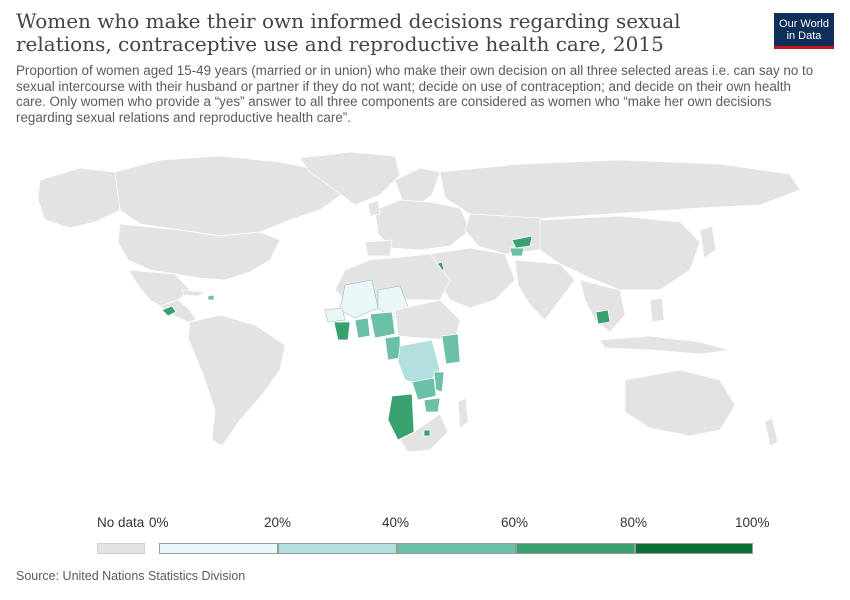  What do you see at coordinates (545, 290) in the screenshot?
I see `country-india` at bounding box center [545, 290].